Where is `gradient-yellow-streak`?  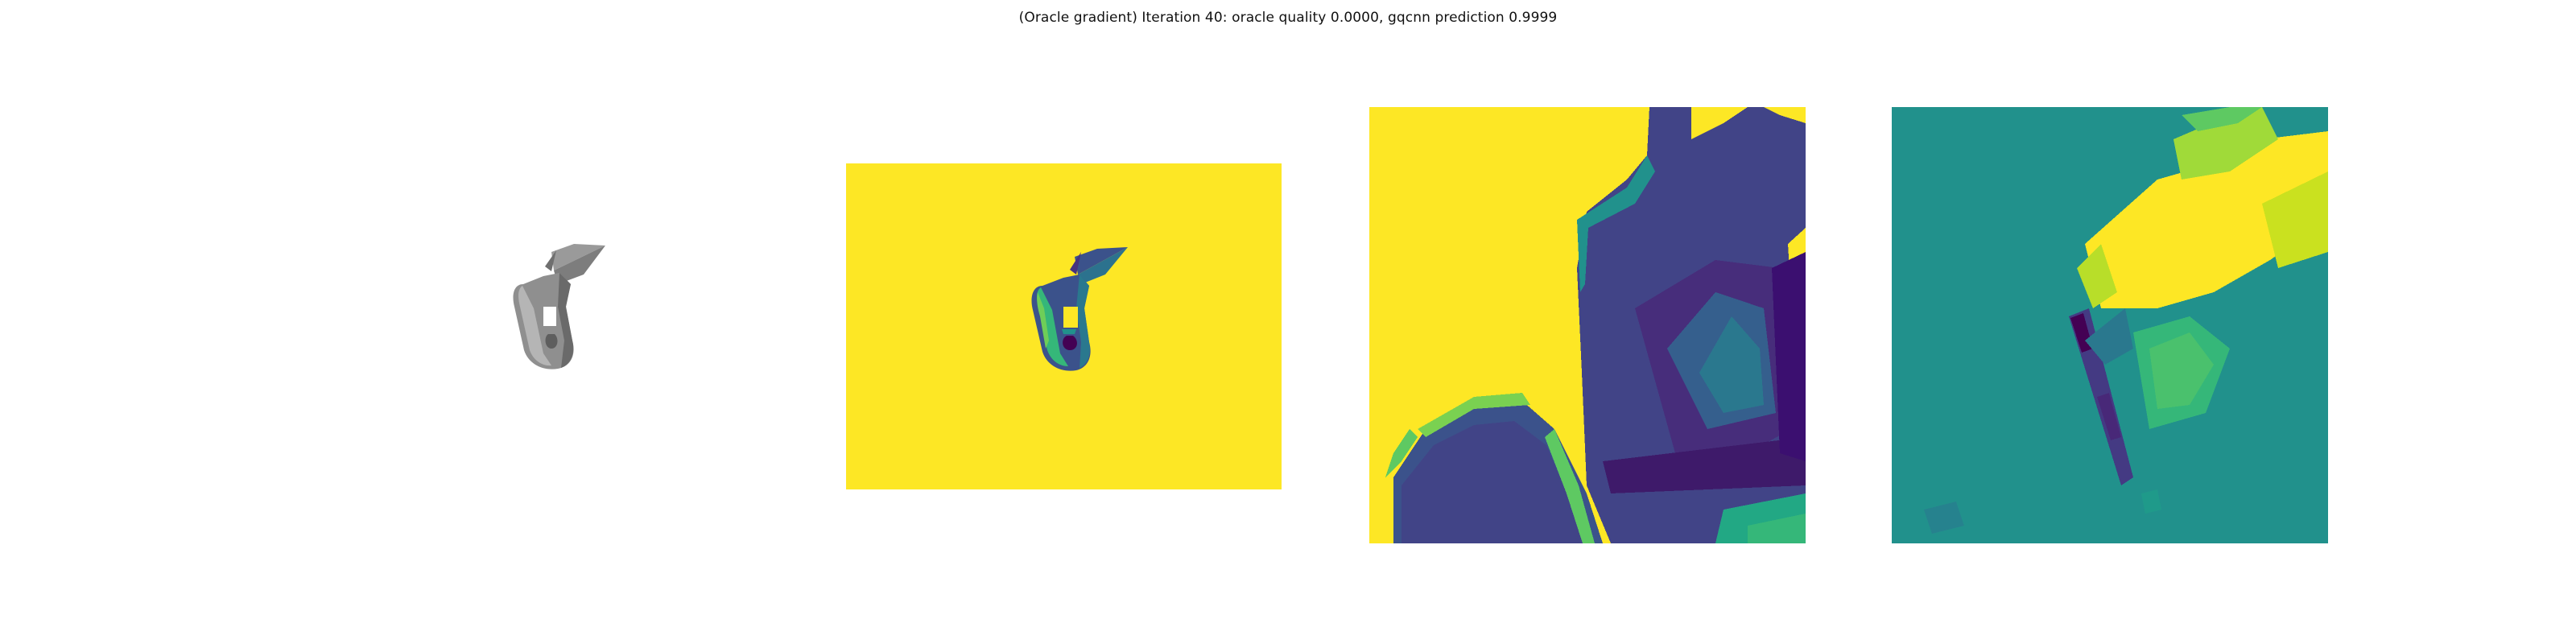 gradient-yellow-streak is located at coordinates (2206, 219).